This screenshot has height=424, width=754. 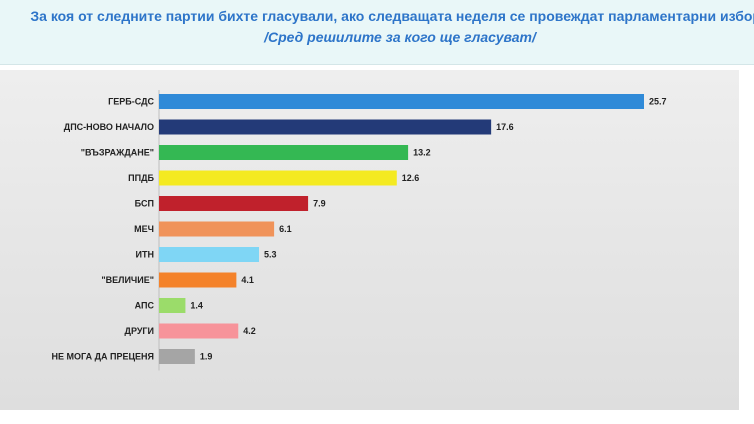 What do you see at coordinates (141, 178) in the screenshot?
I see `category-label: ППДБ` at bounding box center [141, 178].